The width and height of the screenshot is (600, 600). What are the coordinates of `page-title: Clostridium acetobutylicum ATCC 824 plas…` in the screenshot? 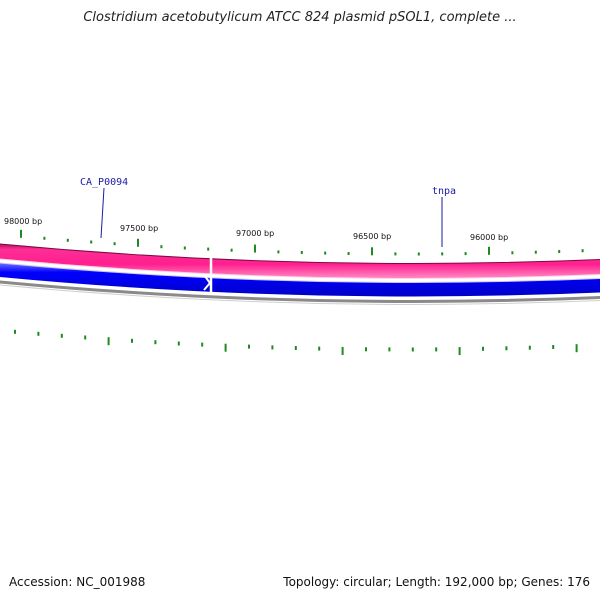 It's located at (300, 17).